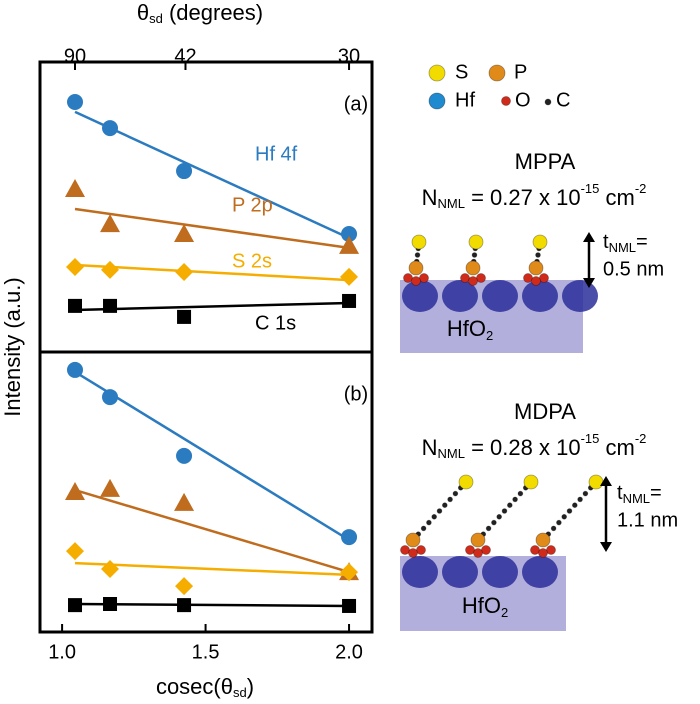 This screenshot has width=700, height=704. Describe the element at coordinates (356, 104) in the screenshot. I see `panel-label: (a)` at that location.